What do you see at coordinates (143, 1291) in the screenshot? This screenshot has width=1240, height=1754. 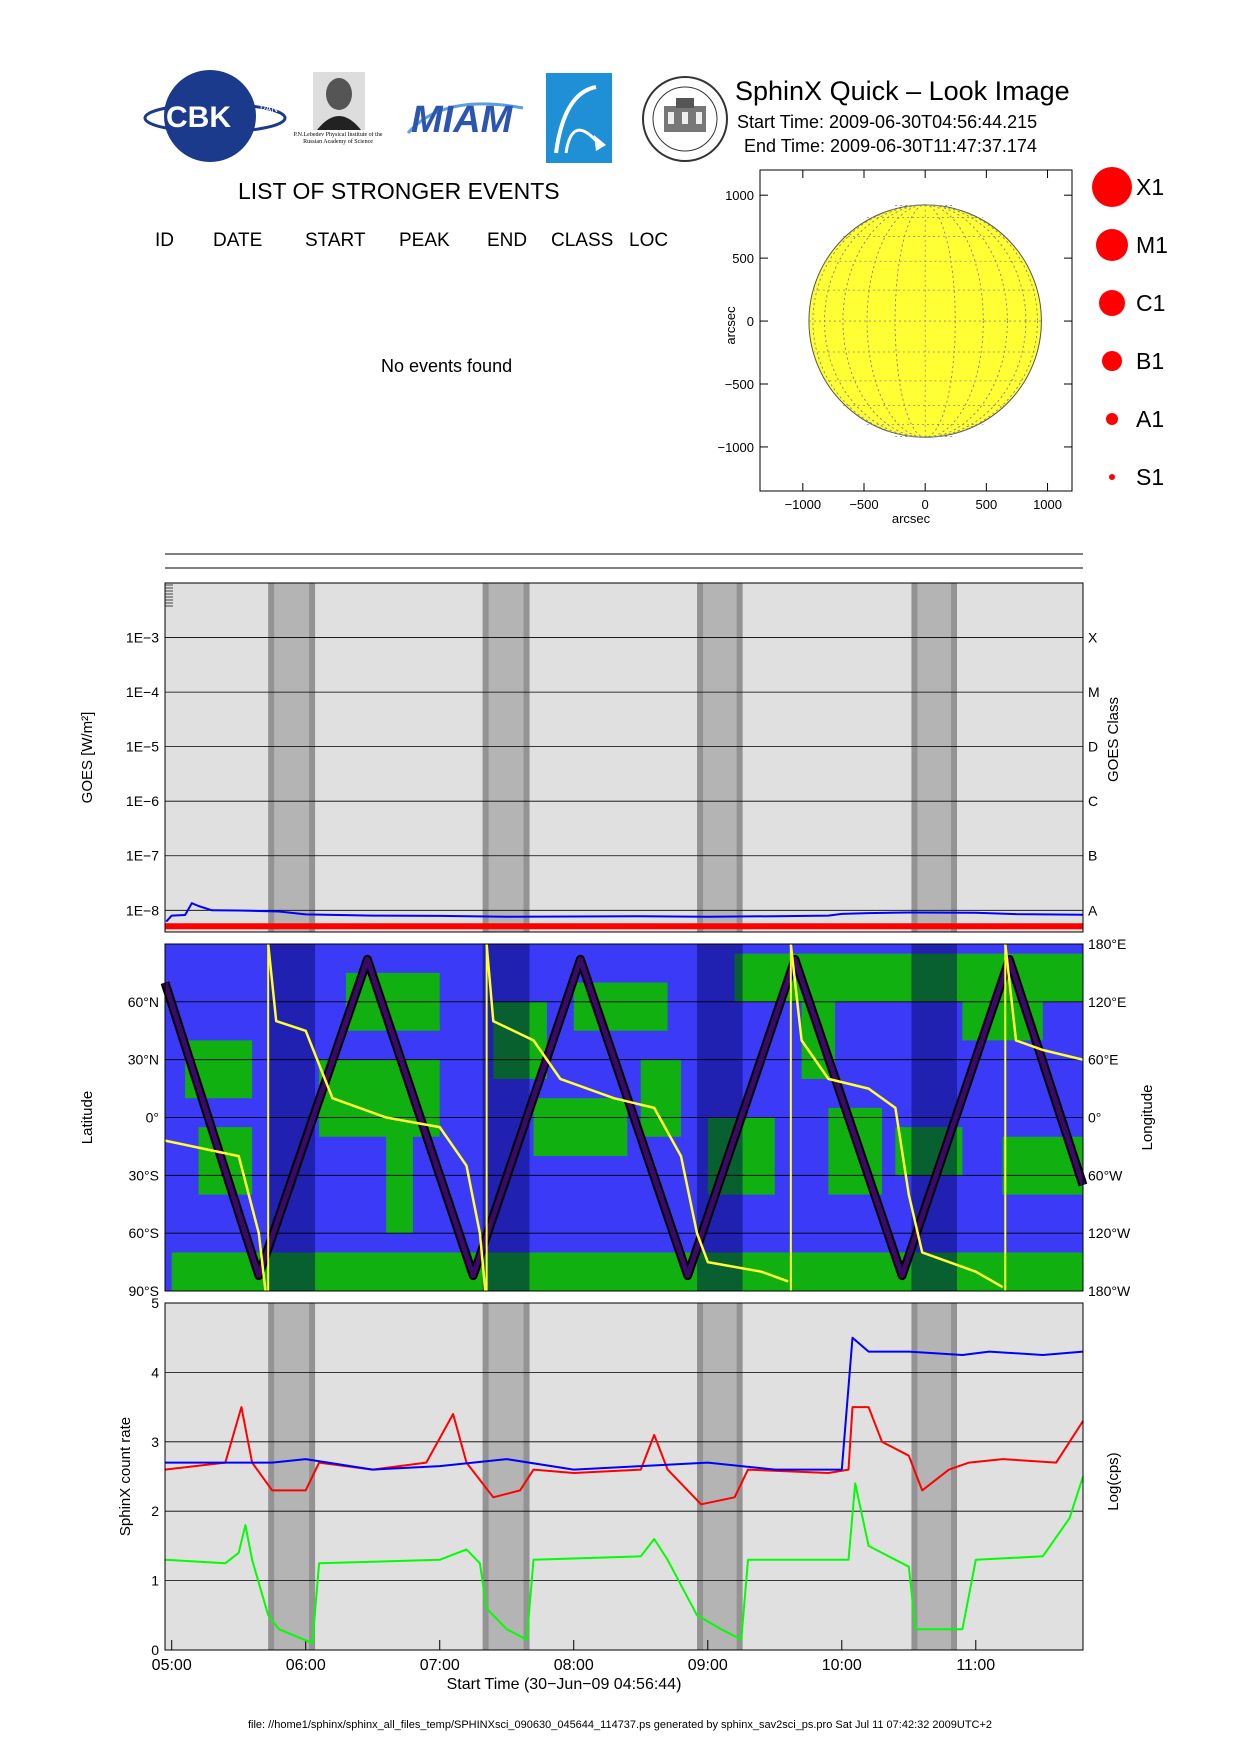 I see `orbit-y-tick-label: 90°S` at bounding box center [143, 1291].